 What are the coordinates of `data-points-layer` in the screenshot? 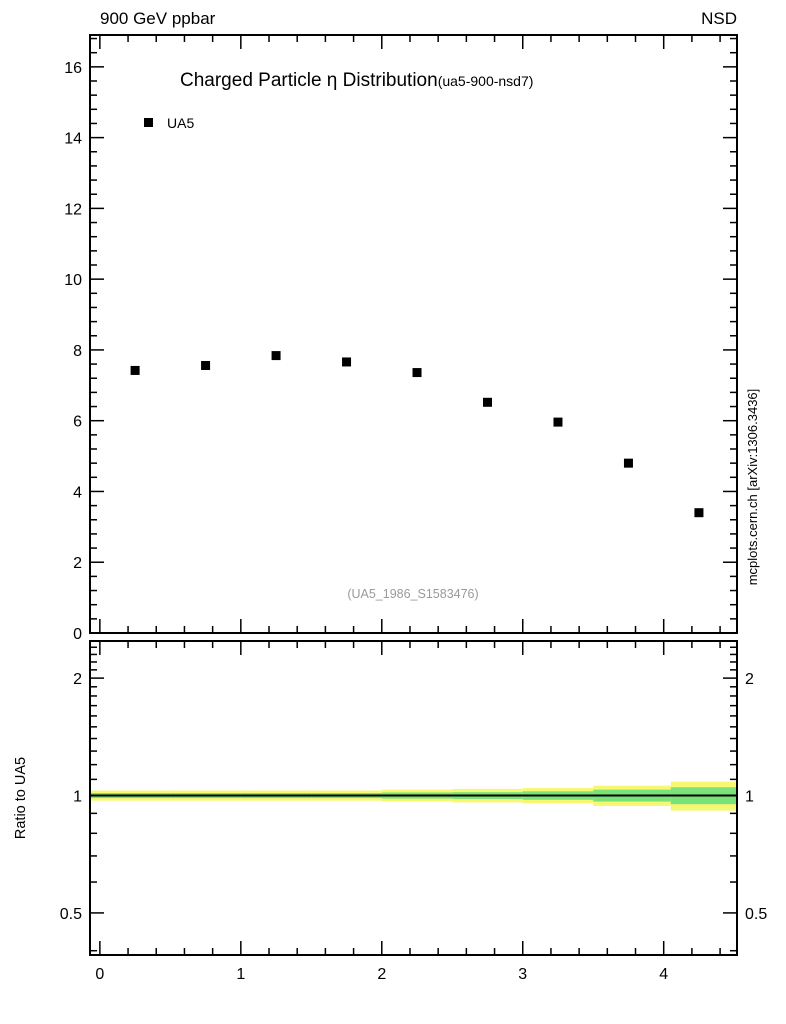 It's located at (417, 434).